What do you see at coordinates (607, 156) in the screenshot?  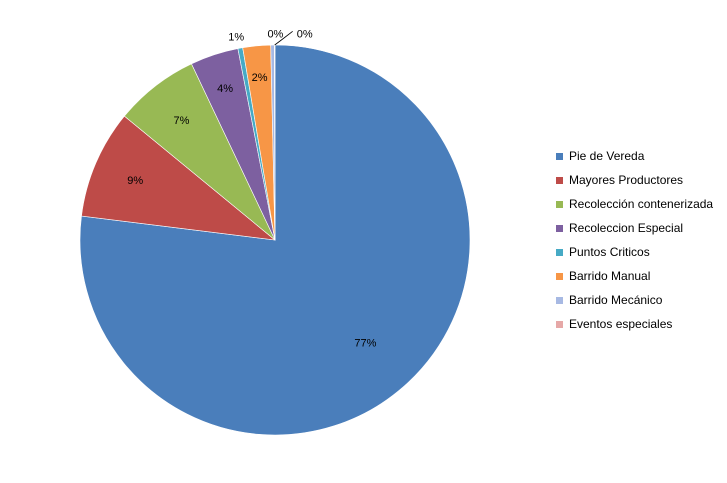 I see `legend-label: Pie de Vereda` at bounding box center [607, 156].